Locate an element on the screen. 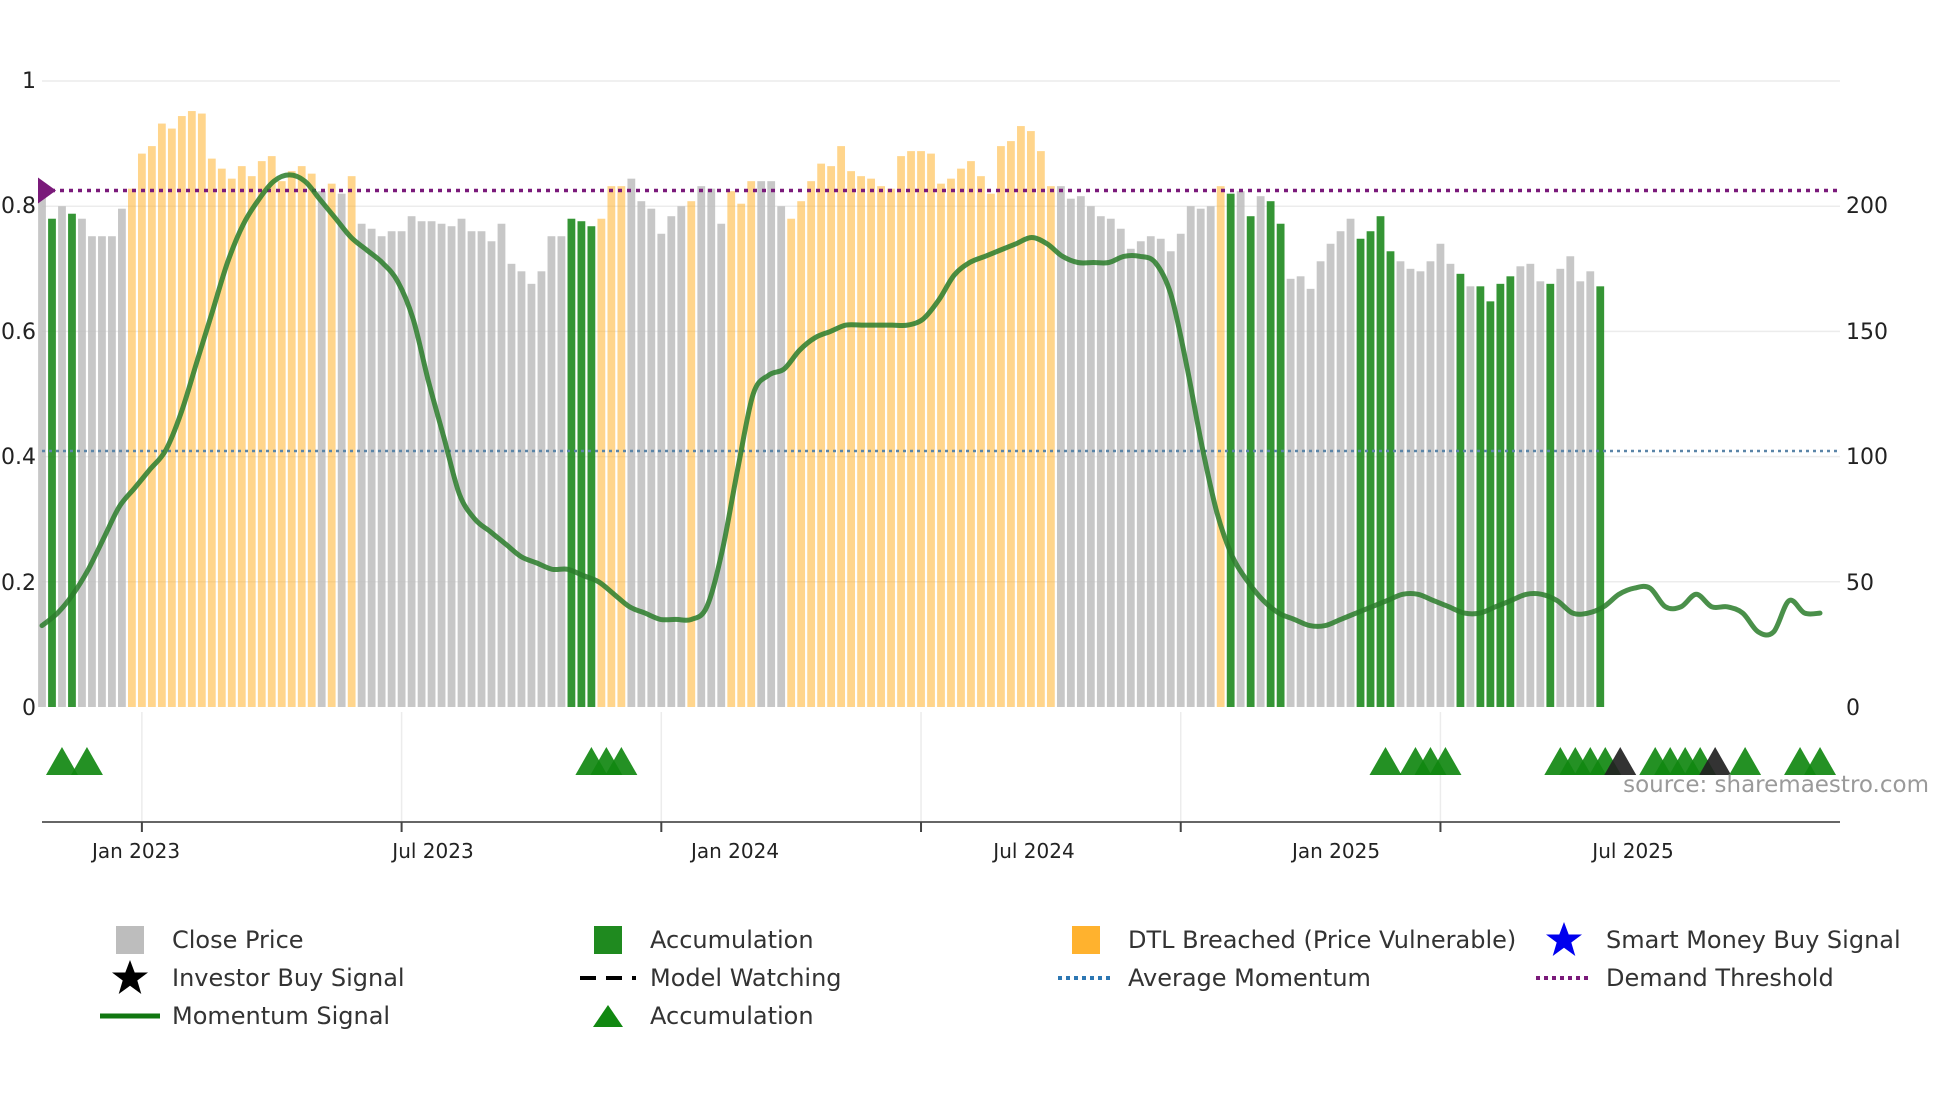  left-tick-2: 0.4 is located at coordinates (18, 457).